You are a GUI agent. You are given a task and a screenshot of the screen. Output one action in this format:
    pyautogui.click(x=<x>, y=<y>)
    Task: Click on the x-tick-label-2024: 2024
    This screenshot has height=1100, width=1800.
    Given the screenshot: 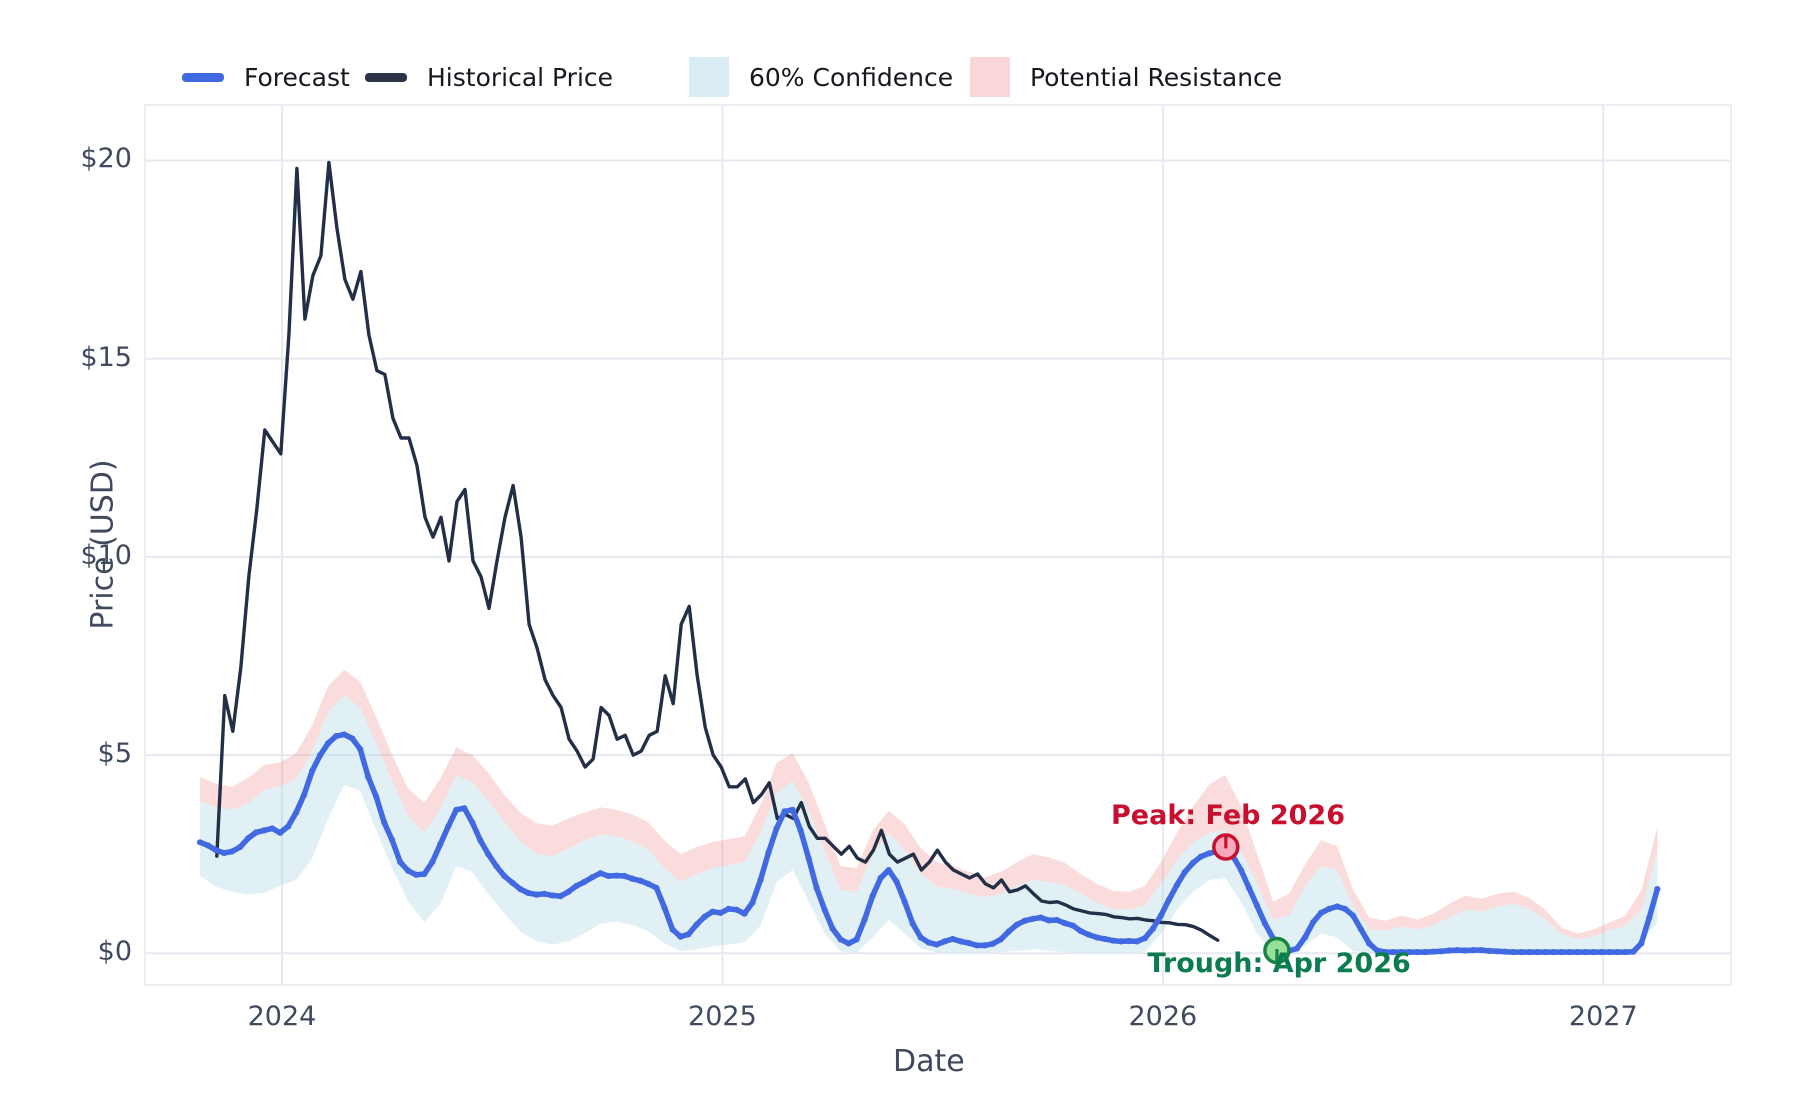 What is the action you would take?
    pyautogui.click(x=282, y=1016)
    